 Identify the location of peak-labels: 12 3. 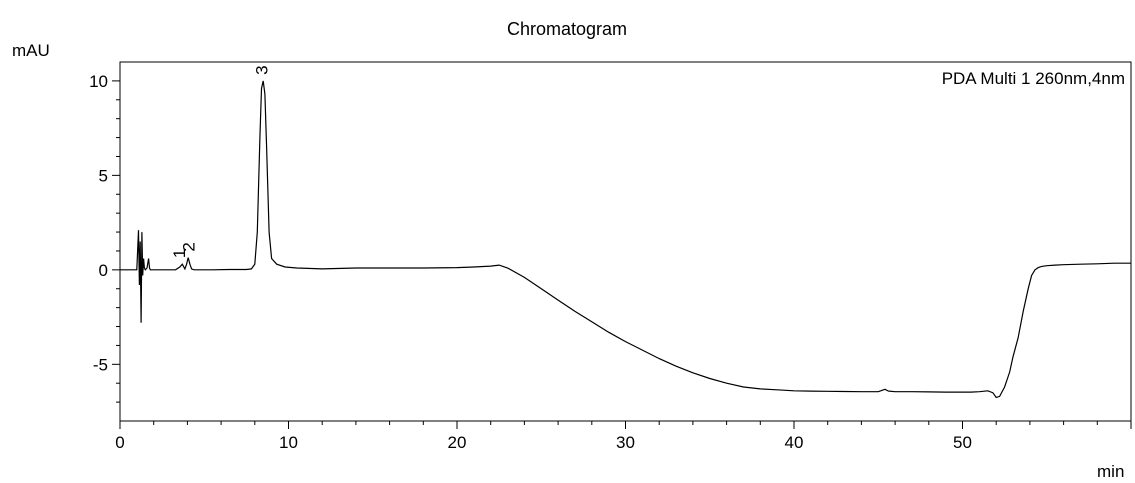
(221, 161).